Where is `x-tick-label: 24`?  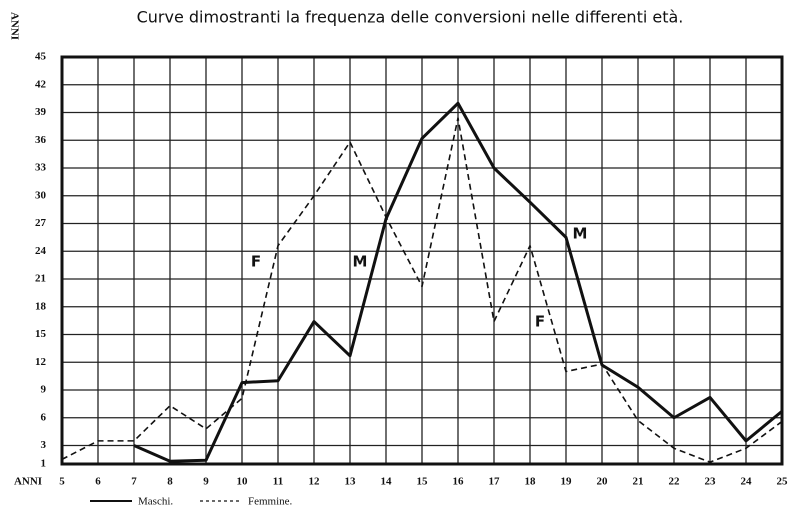 x-tick-label: 24 is located at coordinates (747, 482).